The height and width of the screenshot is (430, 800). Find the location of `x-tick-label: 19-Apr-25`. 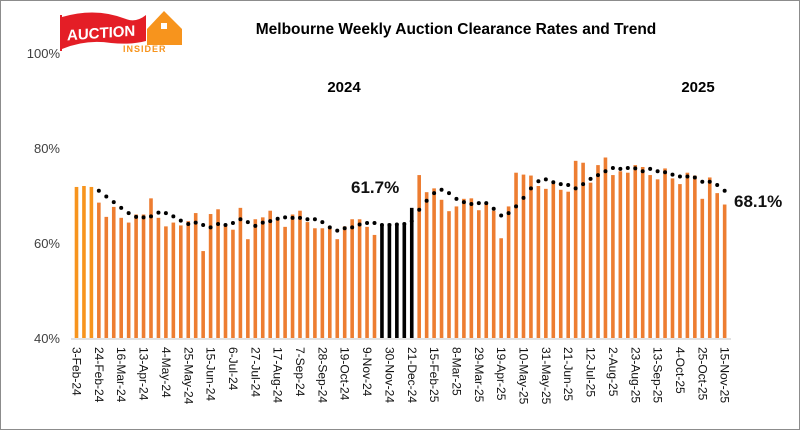

x-tick-label: 19-Apr-25 is located at coordinates (501, 374).